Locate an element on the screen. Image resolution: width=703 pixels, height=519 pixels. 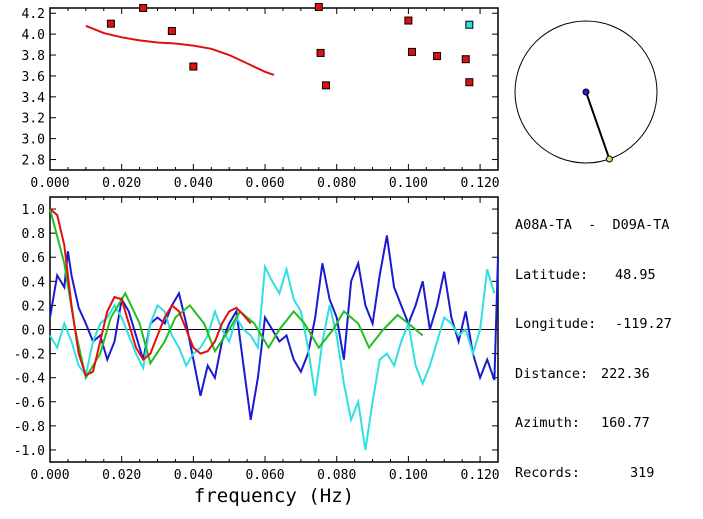
y-tick-label: -0.2 is located at coordinates (29, 355).